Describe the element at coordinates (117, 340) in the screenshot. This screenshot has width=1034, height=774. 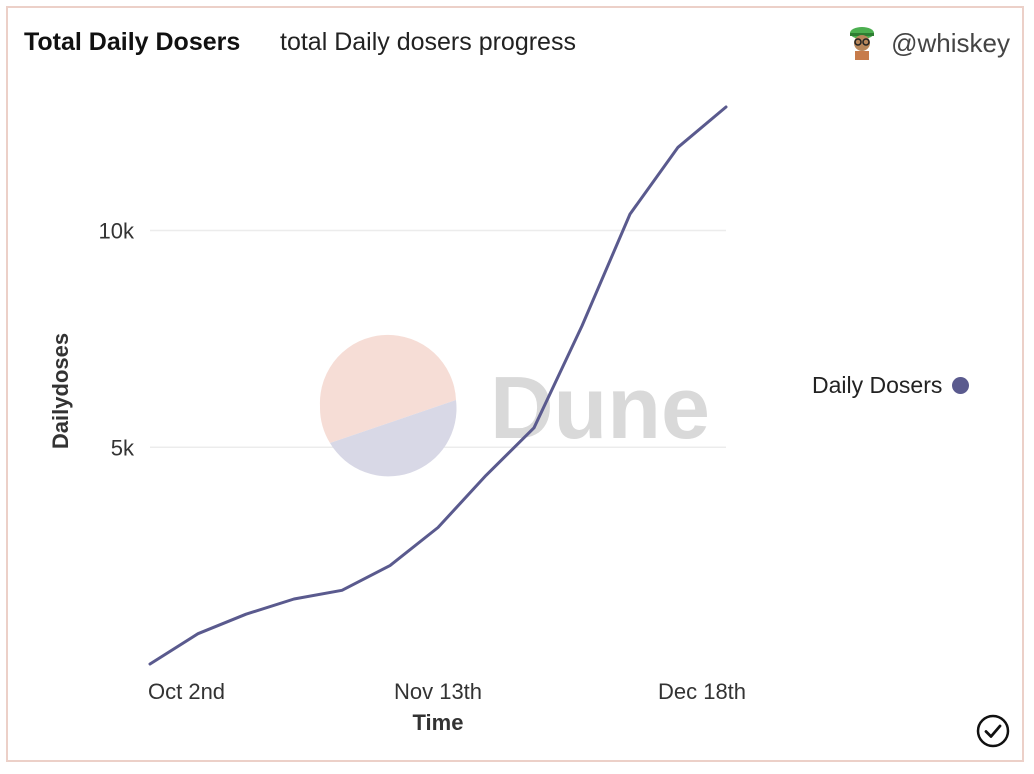
I see `y-axis-ticks: 5k 10k` at that location.